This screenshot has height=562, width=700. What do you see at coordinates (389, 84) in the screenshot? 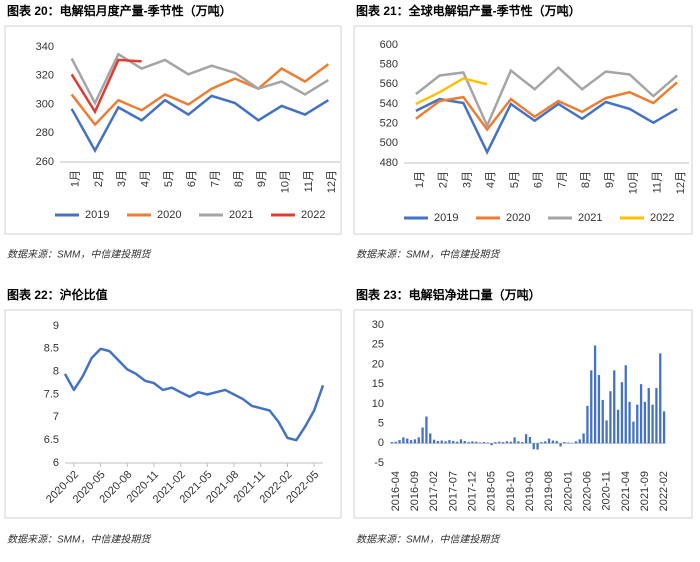
I see `y-tick-label: 560` at bounding box center [389, 84].